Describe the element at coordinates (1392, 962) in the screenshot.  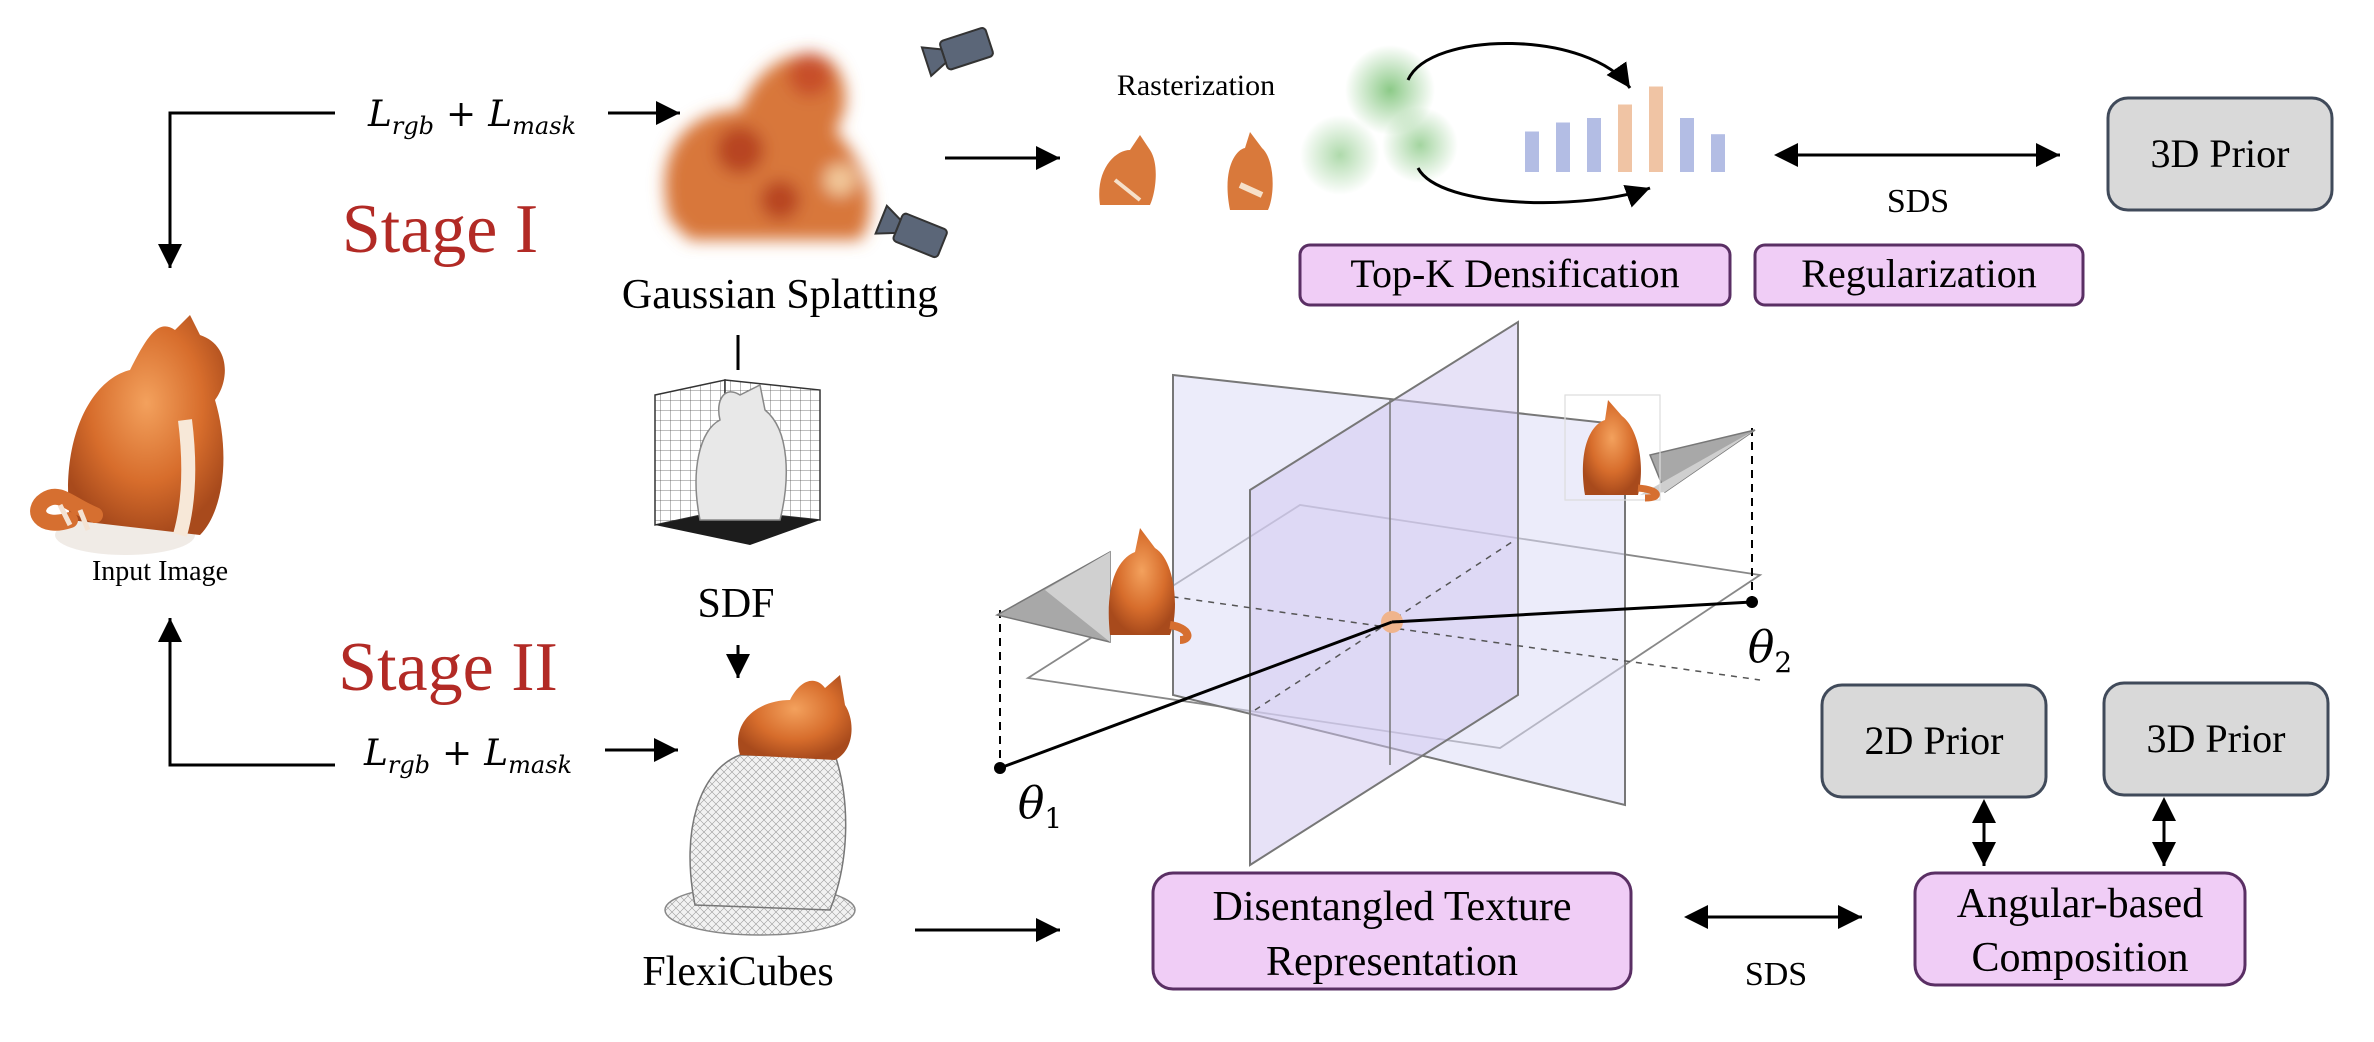
I see `dtr-line2: Representation` at that location.